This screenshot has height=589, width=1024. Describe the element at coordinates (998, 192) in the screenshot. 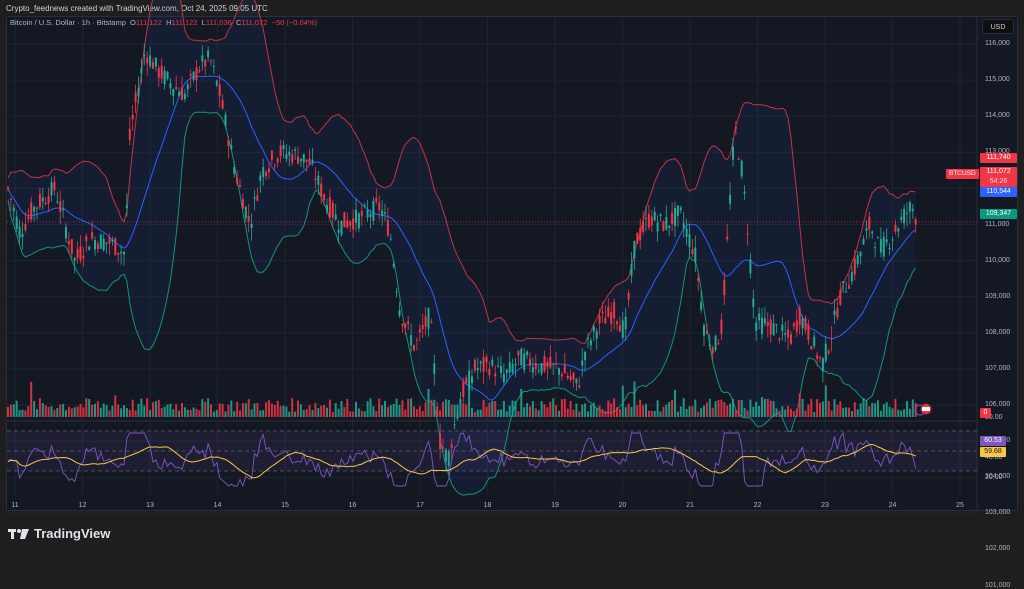

I see `bb-basis-badge: 110,544` at that location.